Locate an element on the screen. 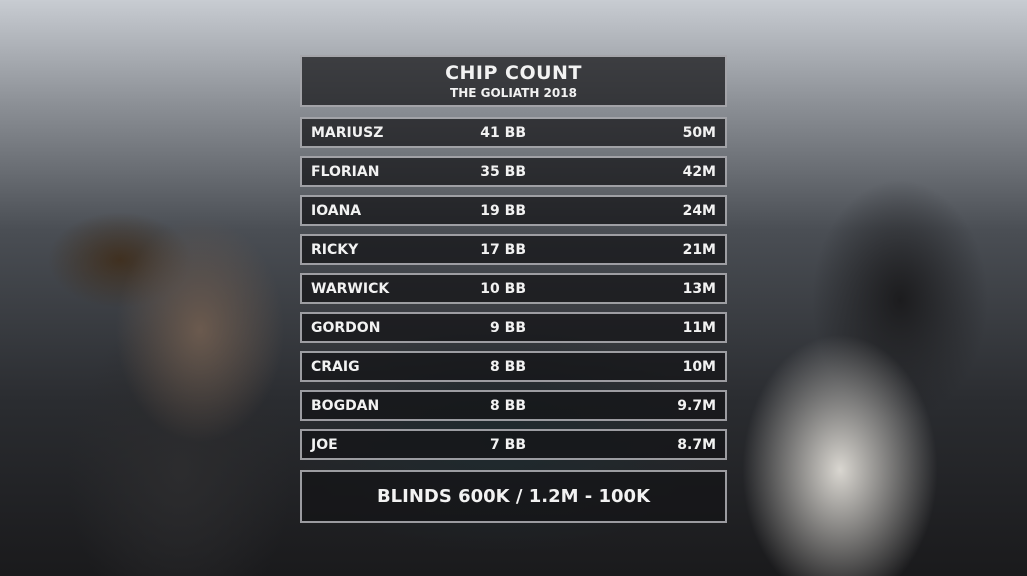 Image resolution: width=1027 pixels, height=576 pixels. player-big-blinds: 9 BB is located at coordinates (508, 327).